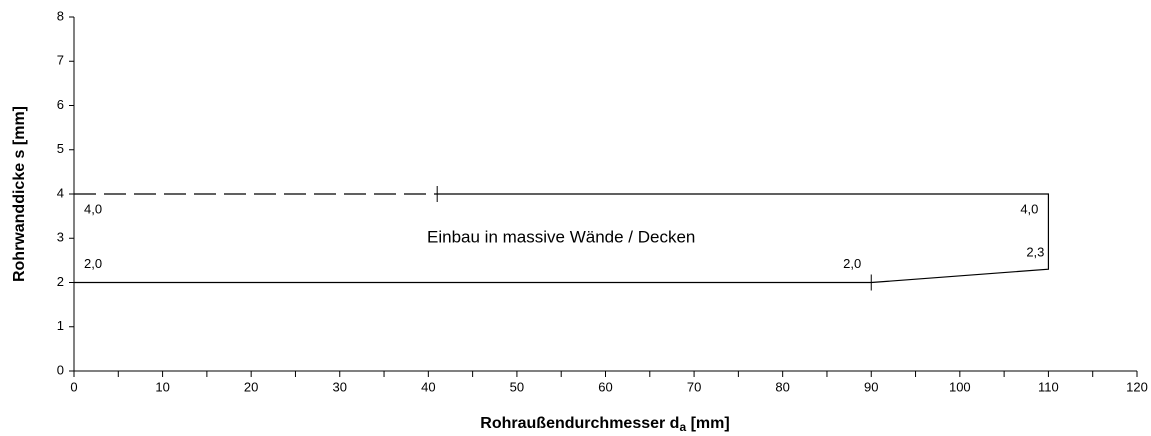 The width and height of the screenshot is (1151, 436). Describe the element at coordinates (605, 386) in the screenshot. I see `x-tick-label: 60` at that location.